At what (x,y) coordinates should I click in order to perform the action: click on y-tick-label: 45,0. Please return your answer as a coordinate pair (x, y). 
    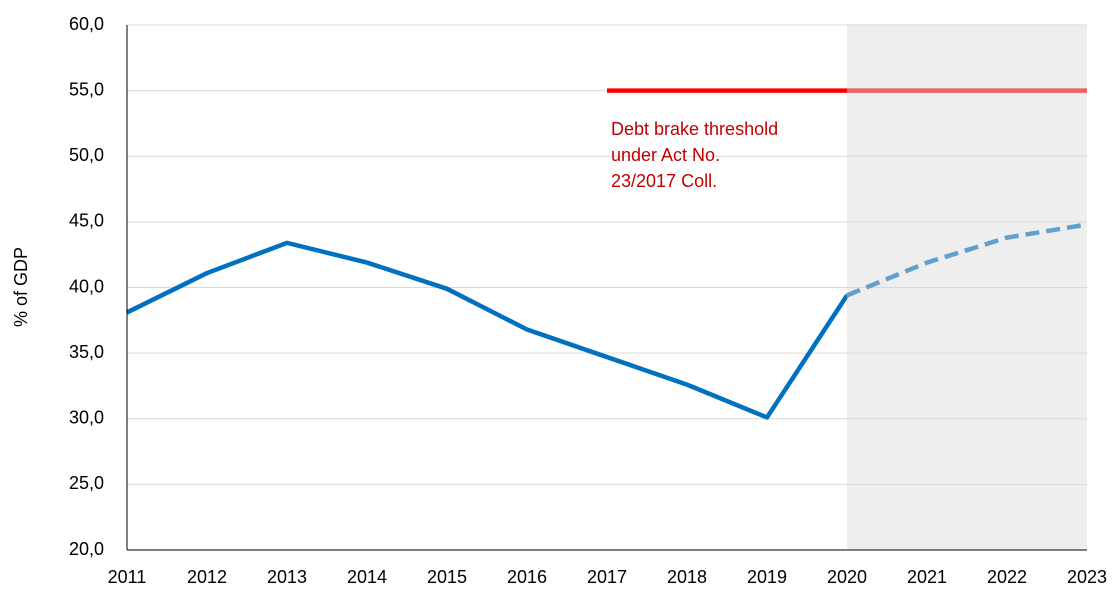
    Looking at the image, I should click on (86, 221).